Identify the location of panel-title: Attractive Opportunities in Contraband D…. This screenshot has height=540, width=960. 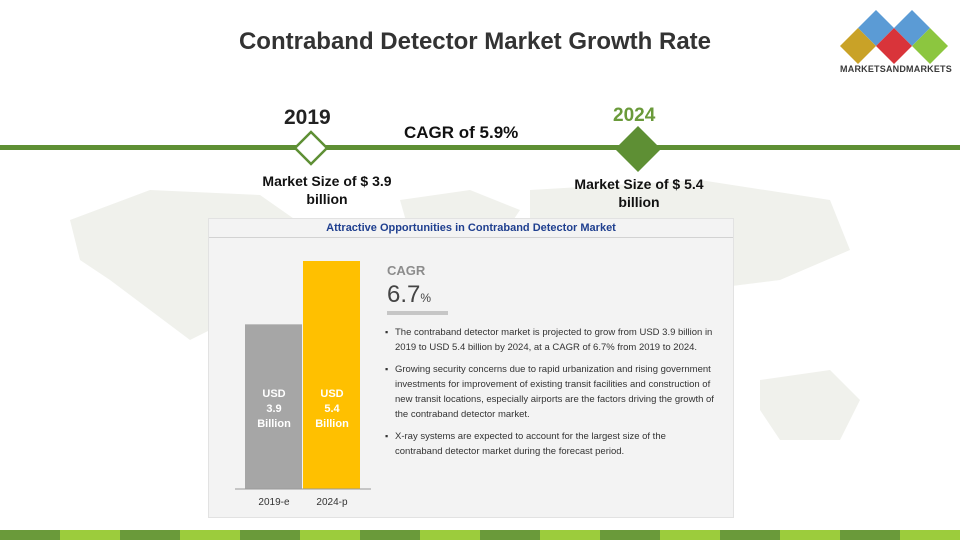
(471, 228).